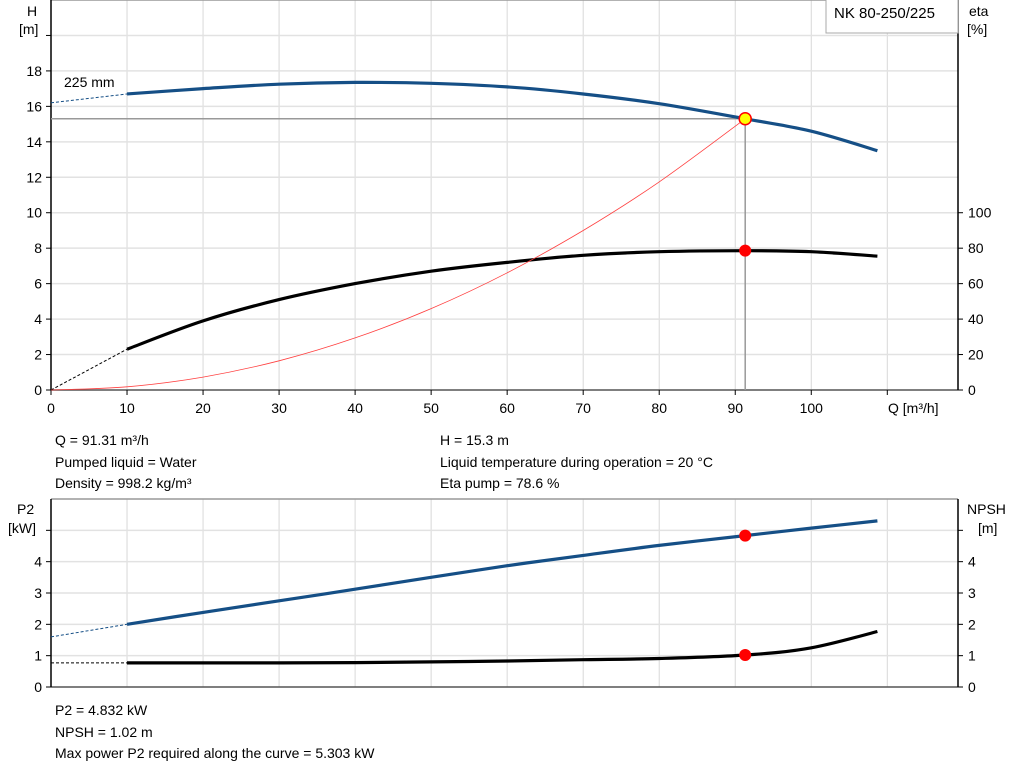 The width and height of the screenshot is (1024, 781). What do you see at coordinates (502, 116) in the screenshot?
I see `H-curve` at bounding box center [502, 116].